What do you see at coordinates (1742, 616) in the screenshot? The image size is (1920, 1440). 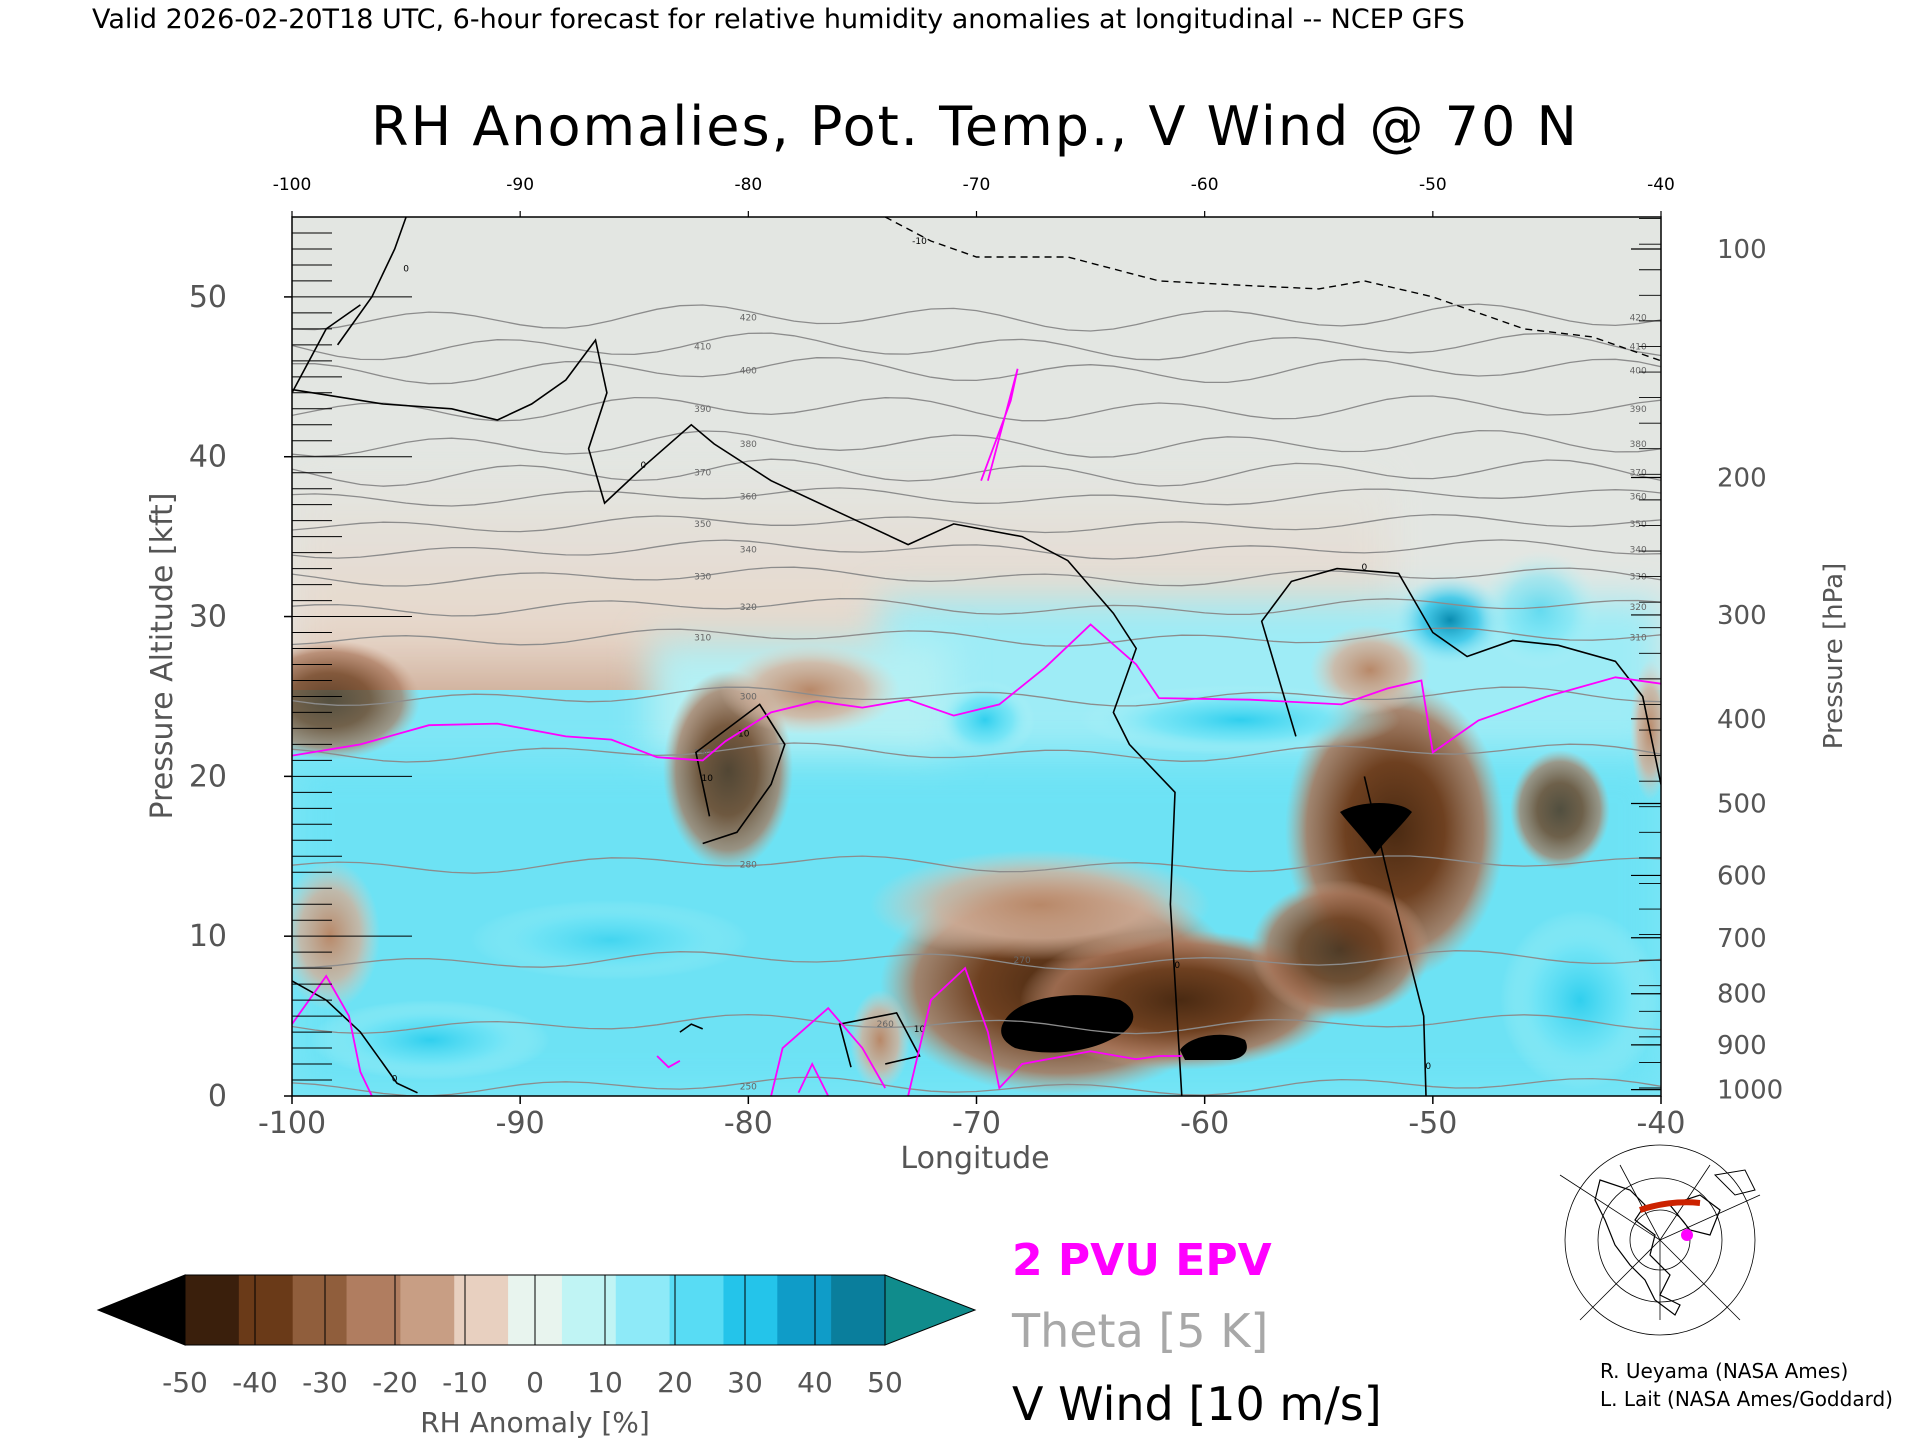 I see `y-tick-right-label: 300` at bounding box center [1742, 616].